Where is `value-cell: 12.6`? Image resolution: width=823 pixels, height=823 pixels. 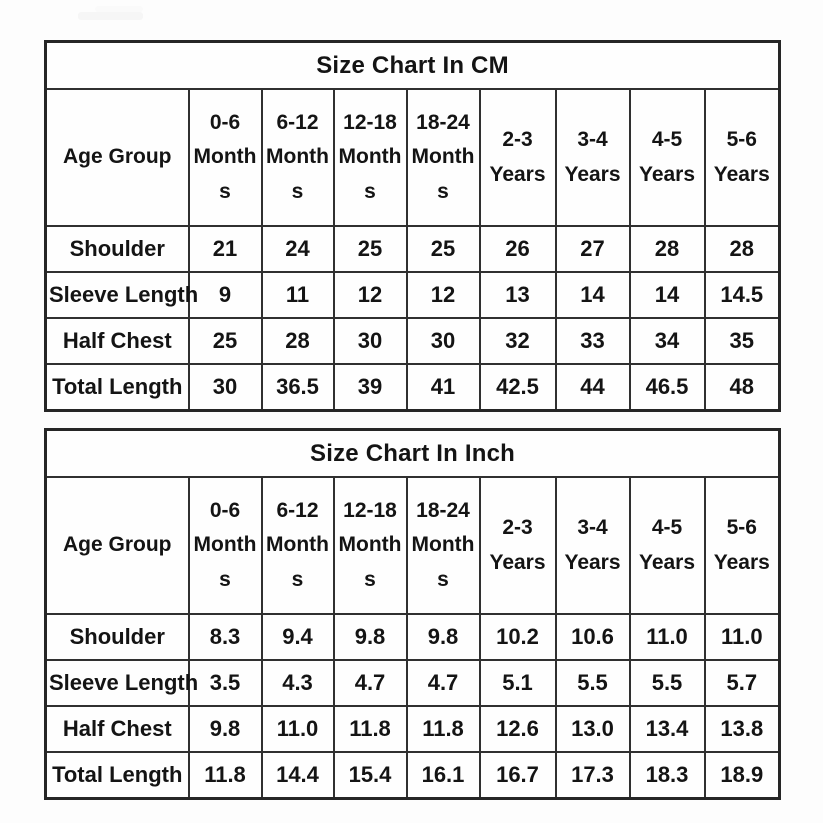 value-cell: 12.6 is located at coordinates (517, 729).